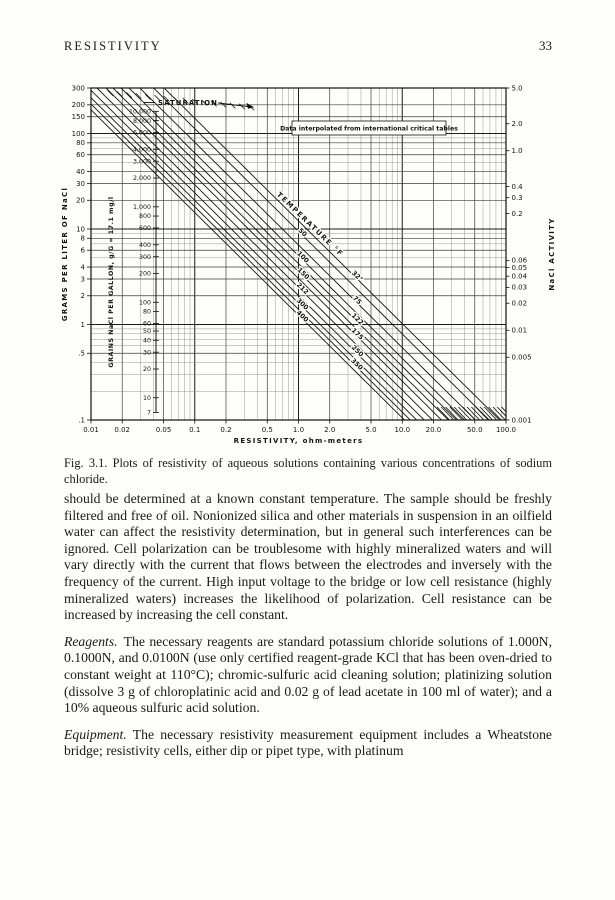 This screenshot has height=900, width=615. Describe the element at coordinates (142, 150) in the screenshot. I see `svg-text: 4,000` at that location.